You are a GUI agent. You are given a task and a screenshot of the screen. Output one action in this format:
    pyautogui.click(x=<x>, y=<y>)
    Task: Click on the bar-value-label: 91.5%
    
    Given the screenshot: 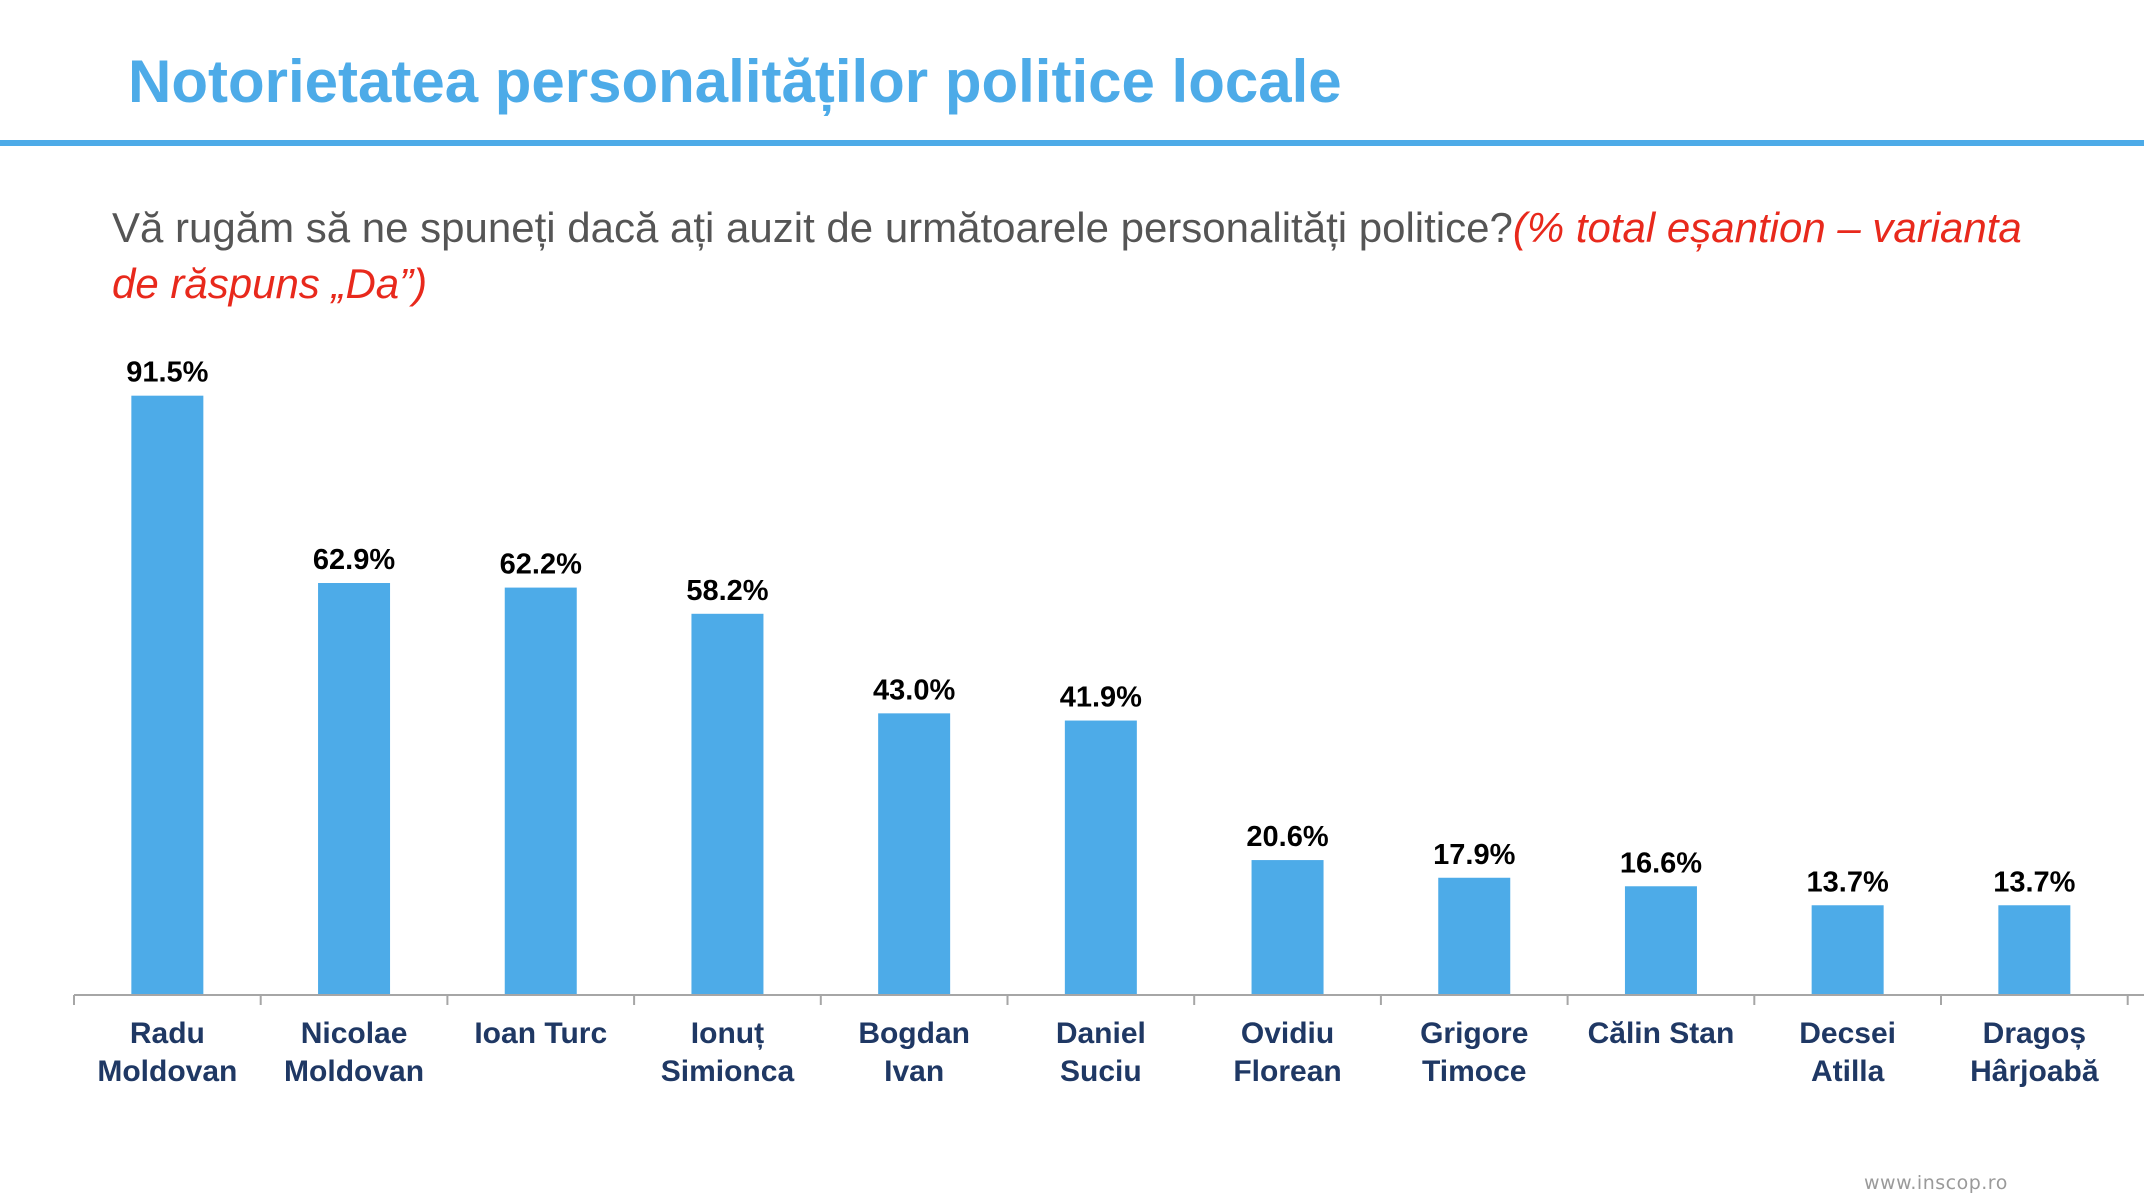 What is the action you would take?
    pyautogui.click(x=167, y=373)
    